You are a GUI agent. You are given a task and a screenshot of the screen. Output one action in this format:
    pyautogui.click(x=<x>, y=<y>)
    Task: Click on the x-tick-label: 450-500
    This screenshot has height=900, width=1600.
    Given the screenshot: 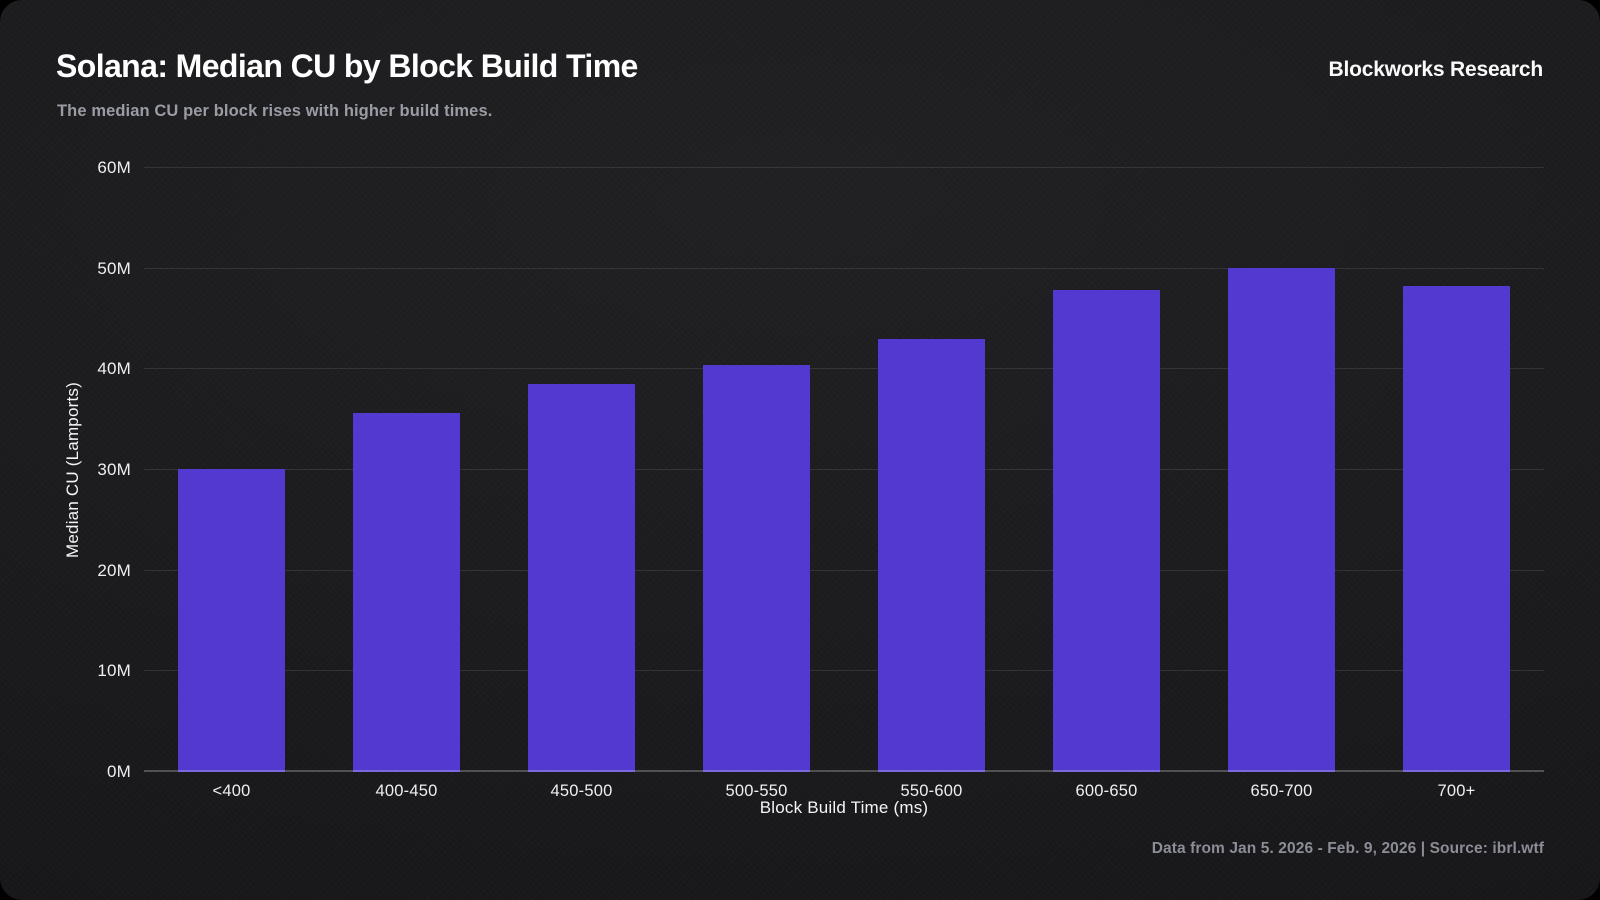 What is the action you would take?
    pyautogui.click(x=581, y=791)
    